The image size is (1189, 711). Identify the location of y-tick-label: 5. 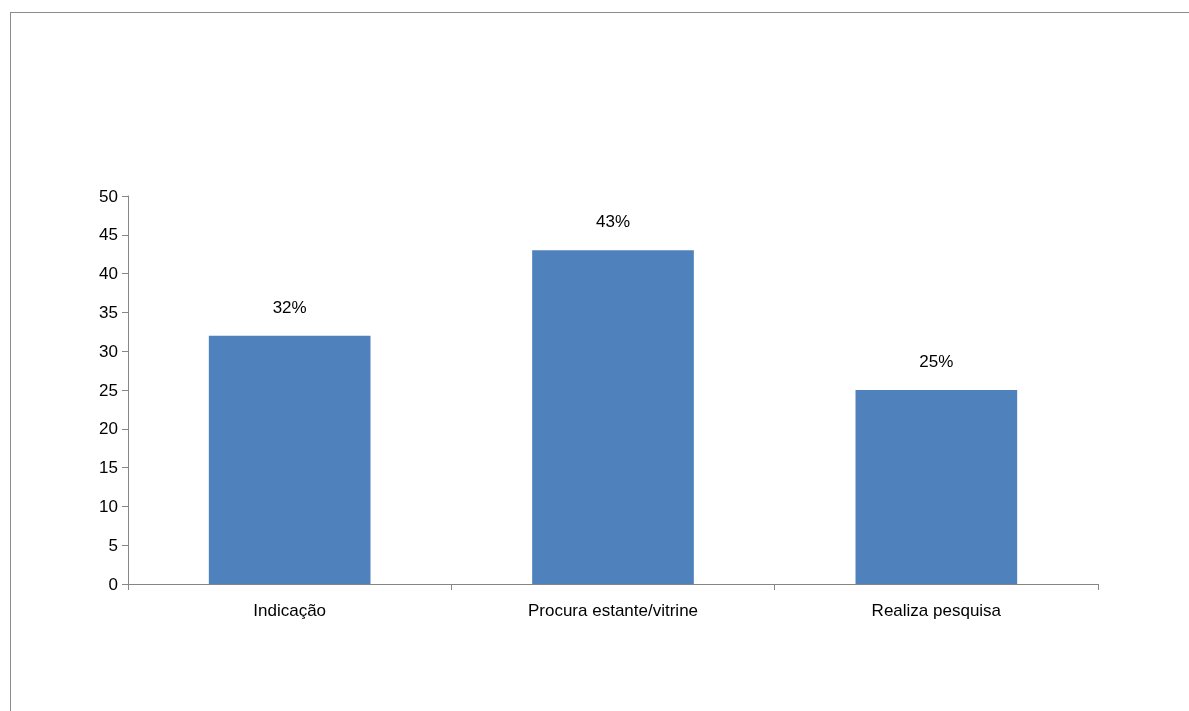
(113, 545).